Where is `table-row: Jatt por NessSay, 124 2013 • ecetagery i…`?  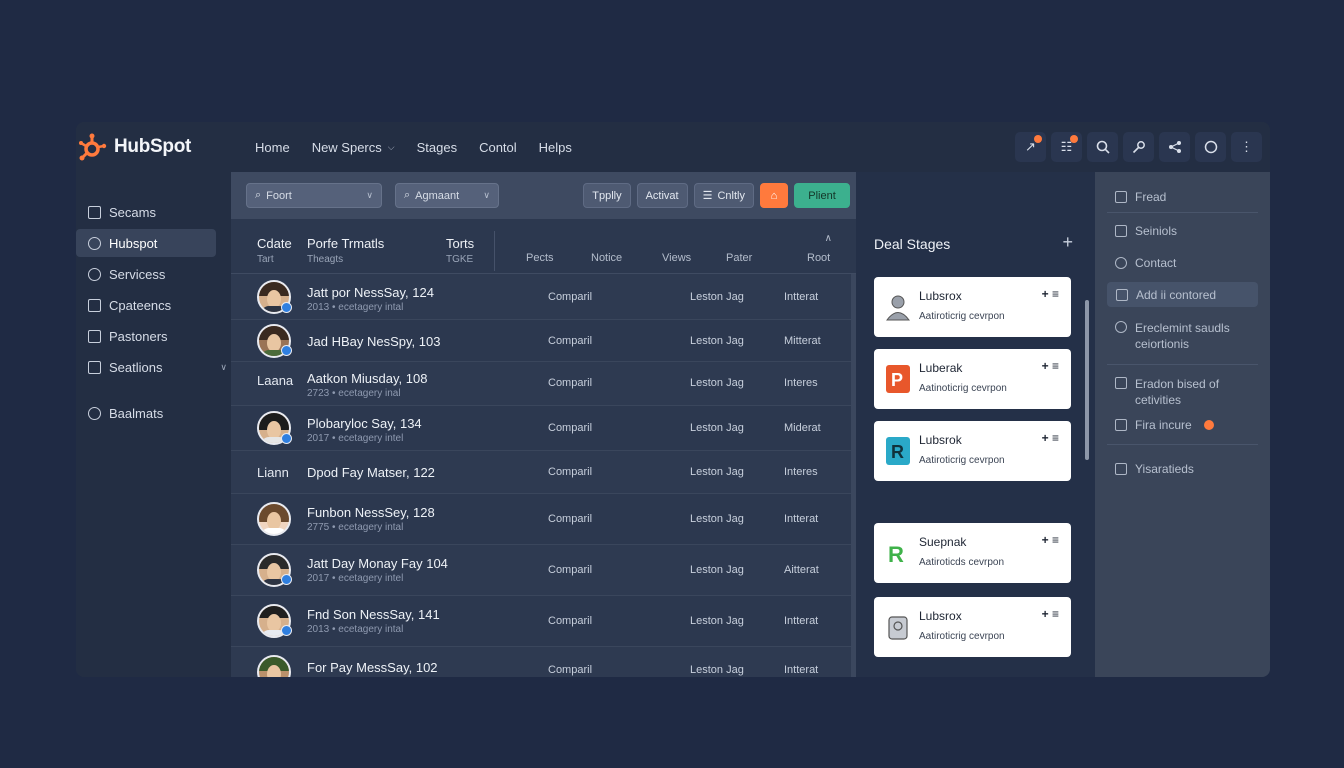
table-row: Jatt por NessSay, 124 2013 • ecetagery i… is located at coordinates (541, 297).